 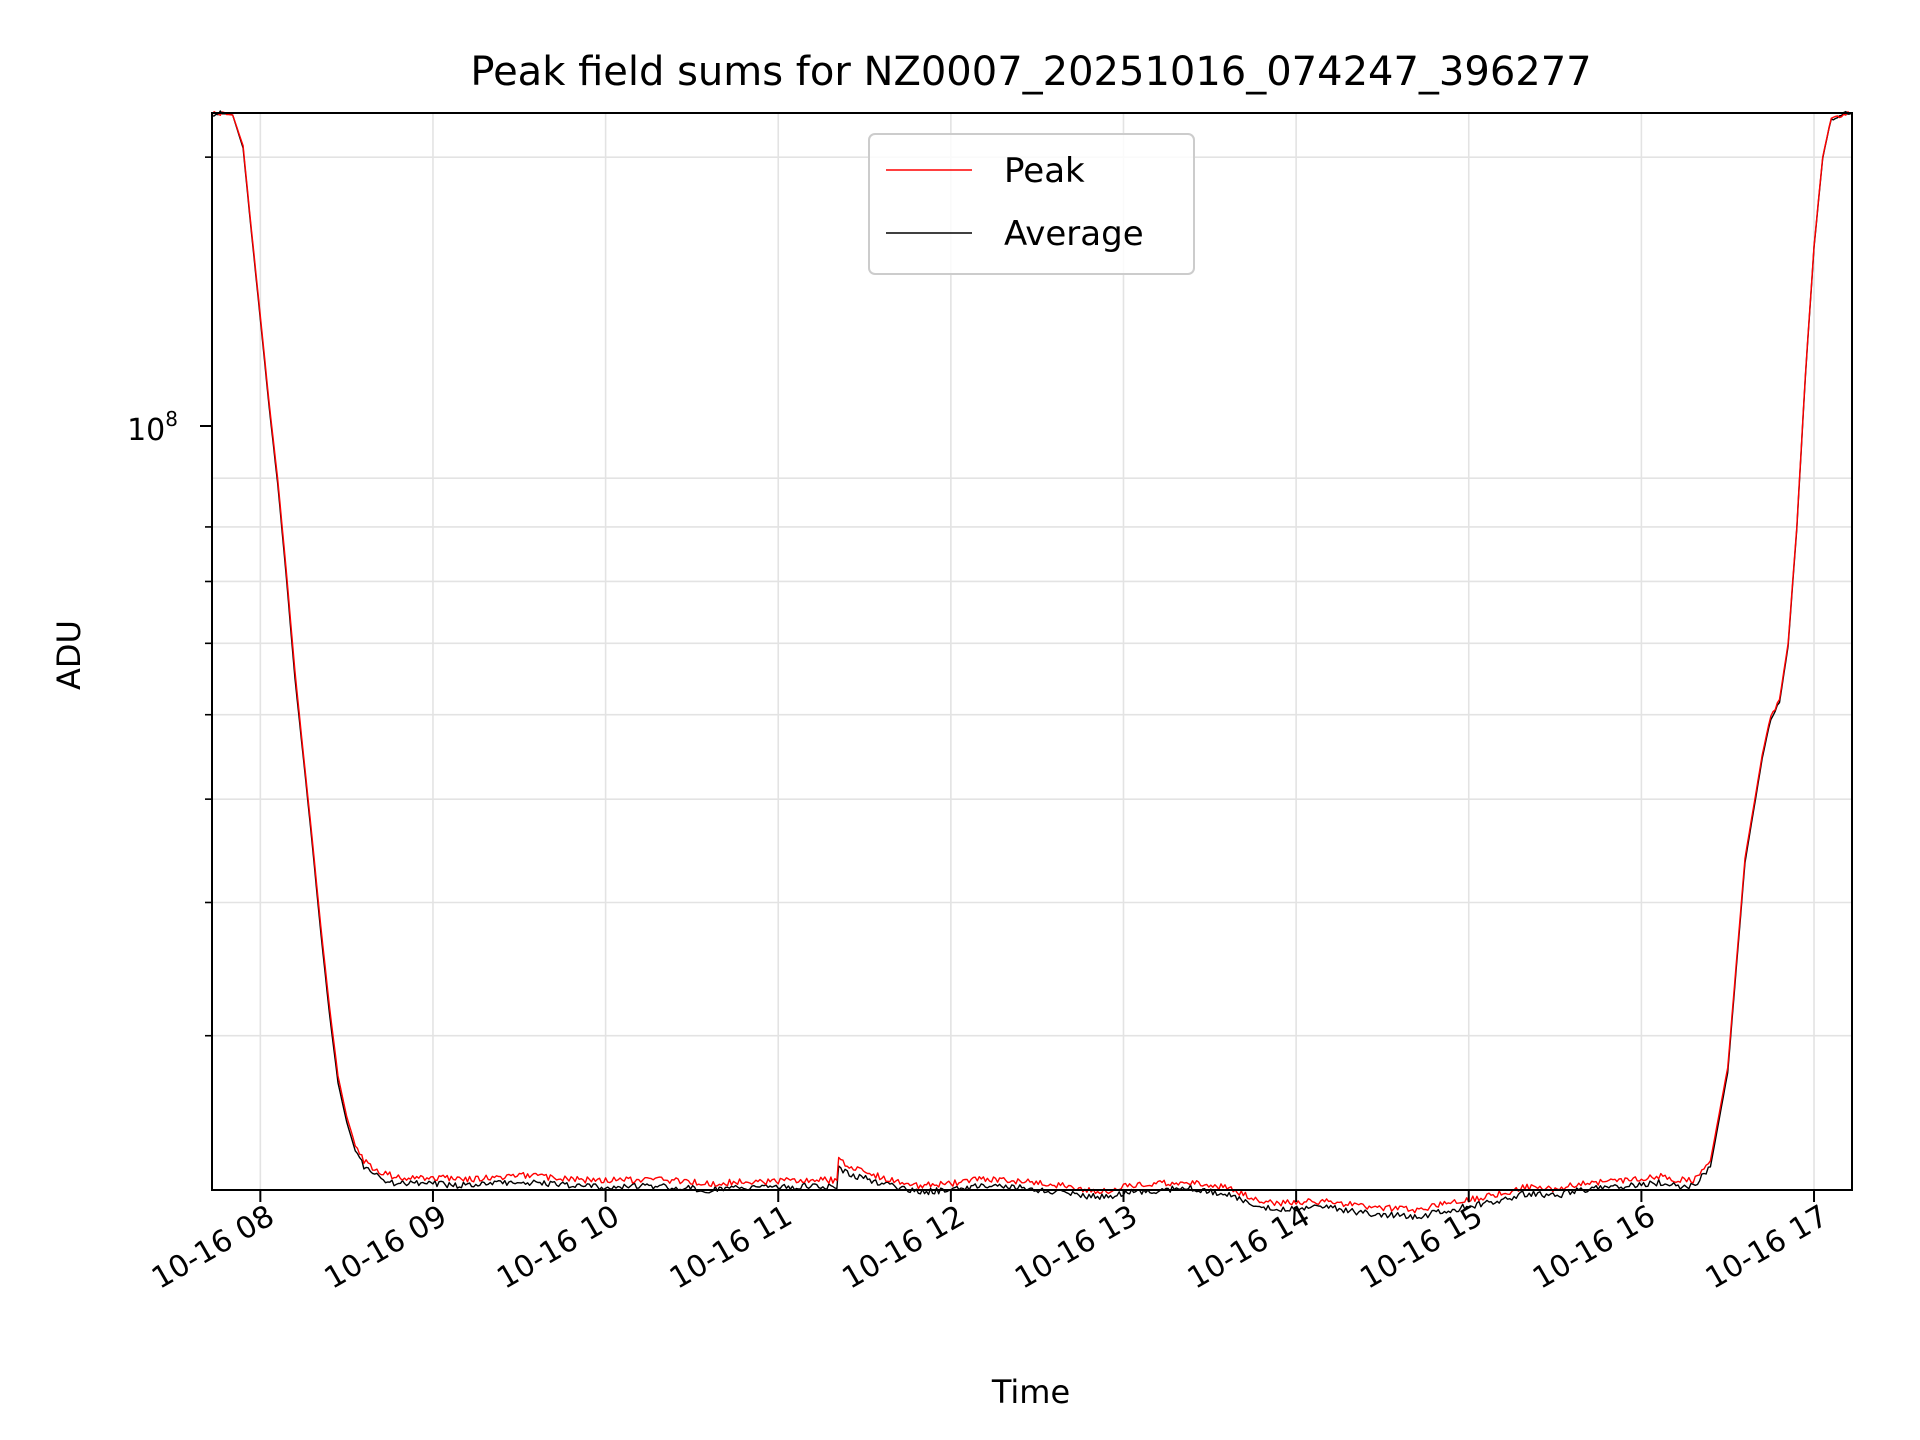 I want to click on y-tick-label: 108, so click(x=152, y=427).